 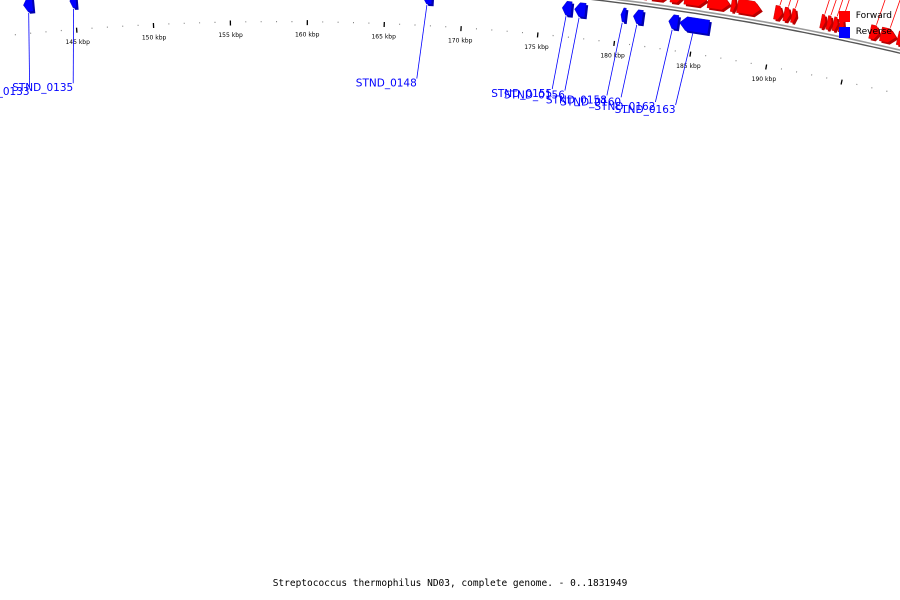 I want to click on scale-ticks, so click(x=451, y=56).